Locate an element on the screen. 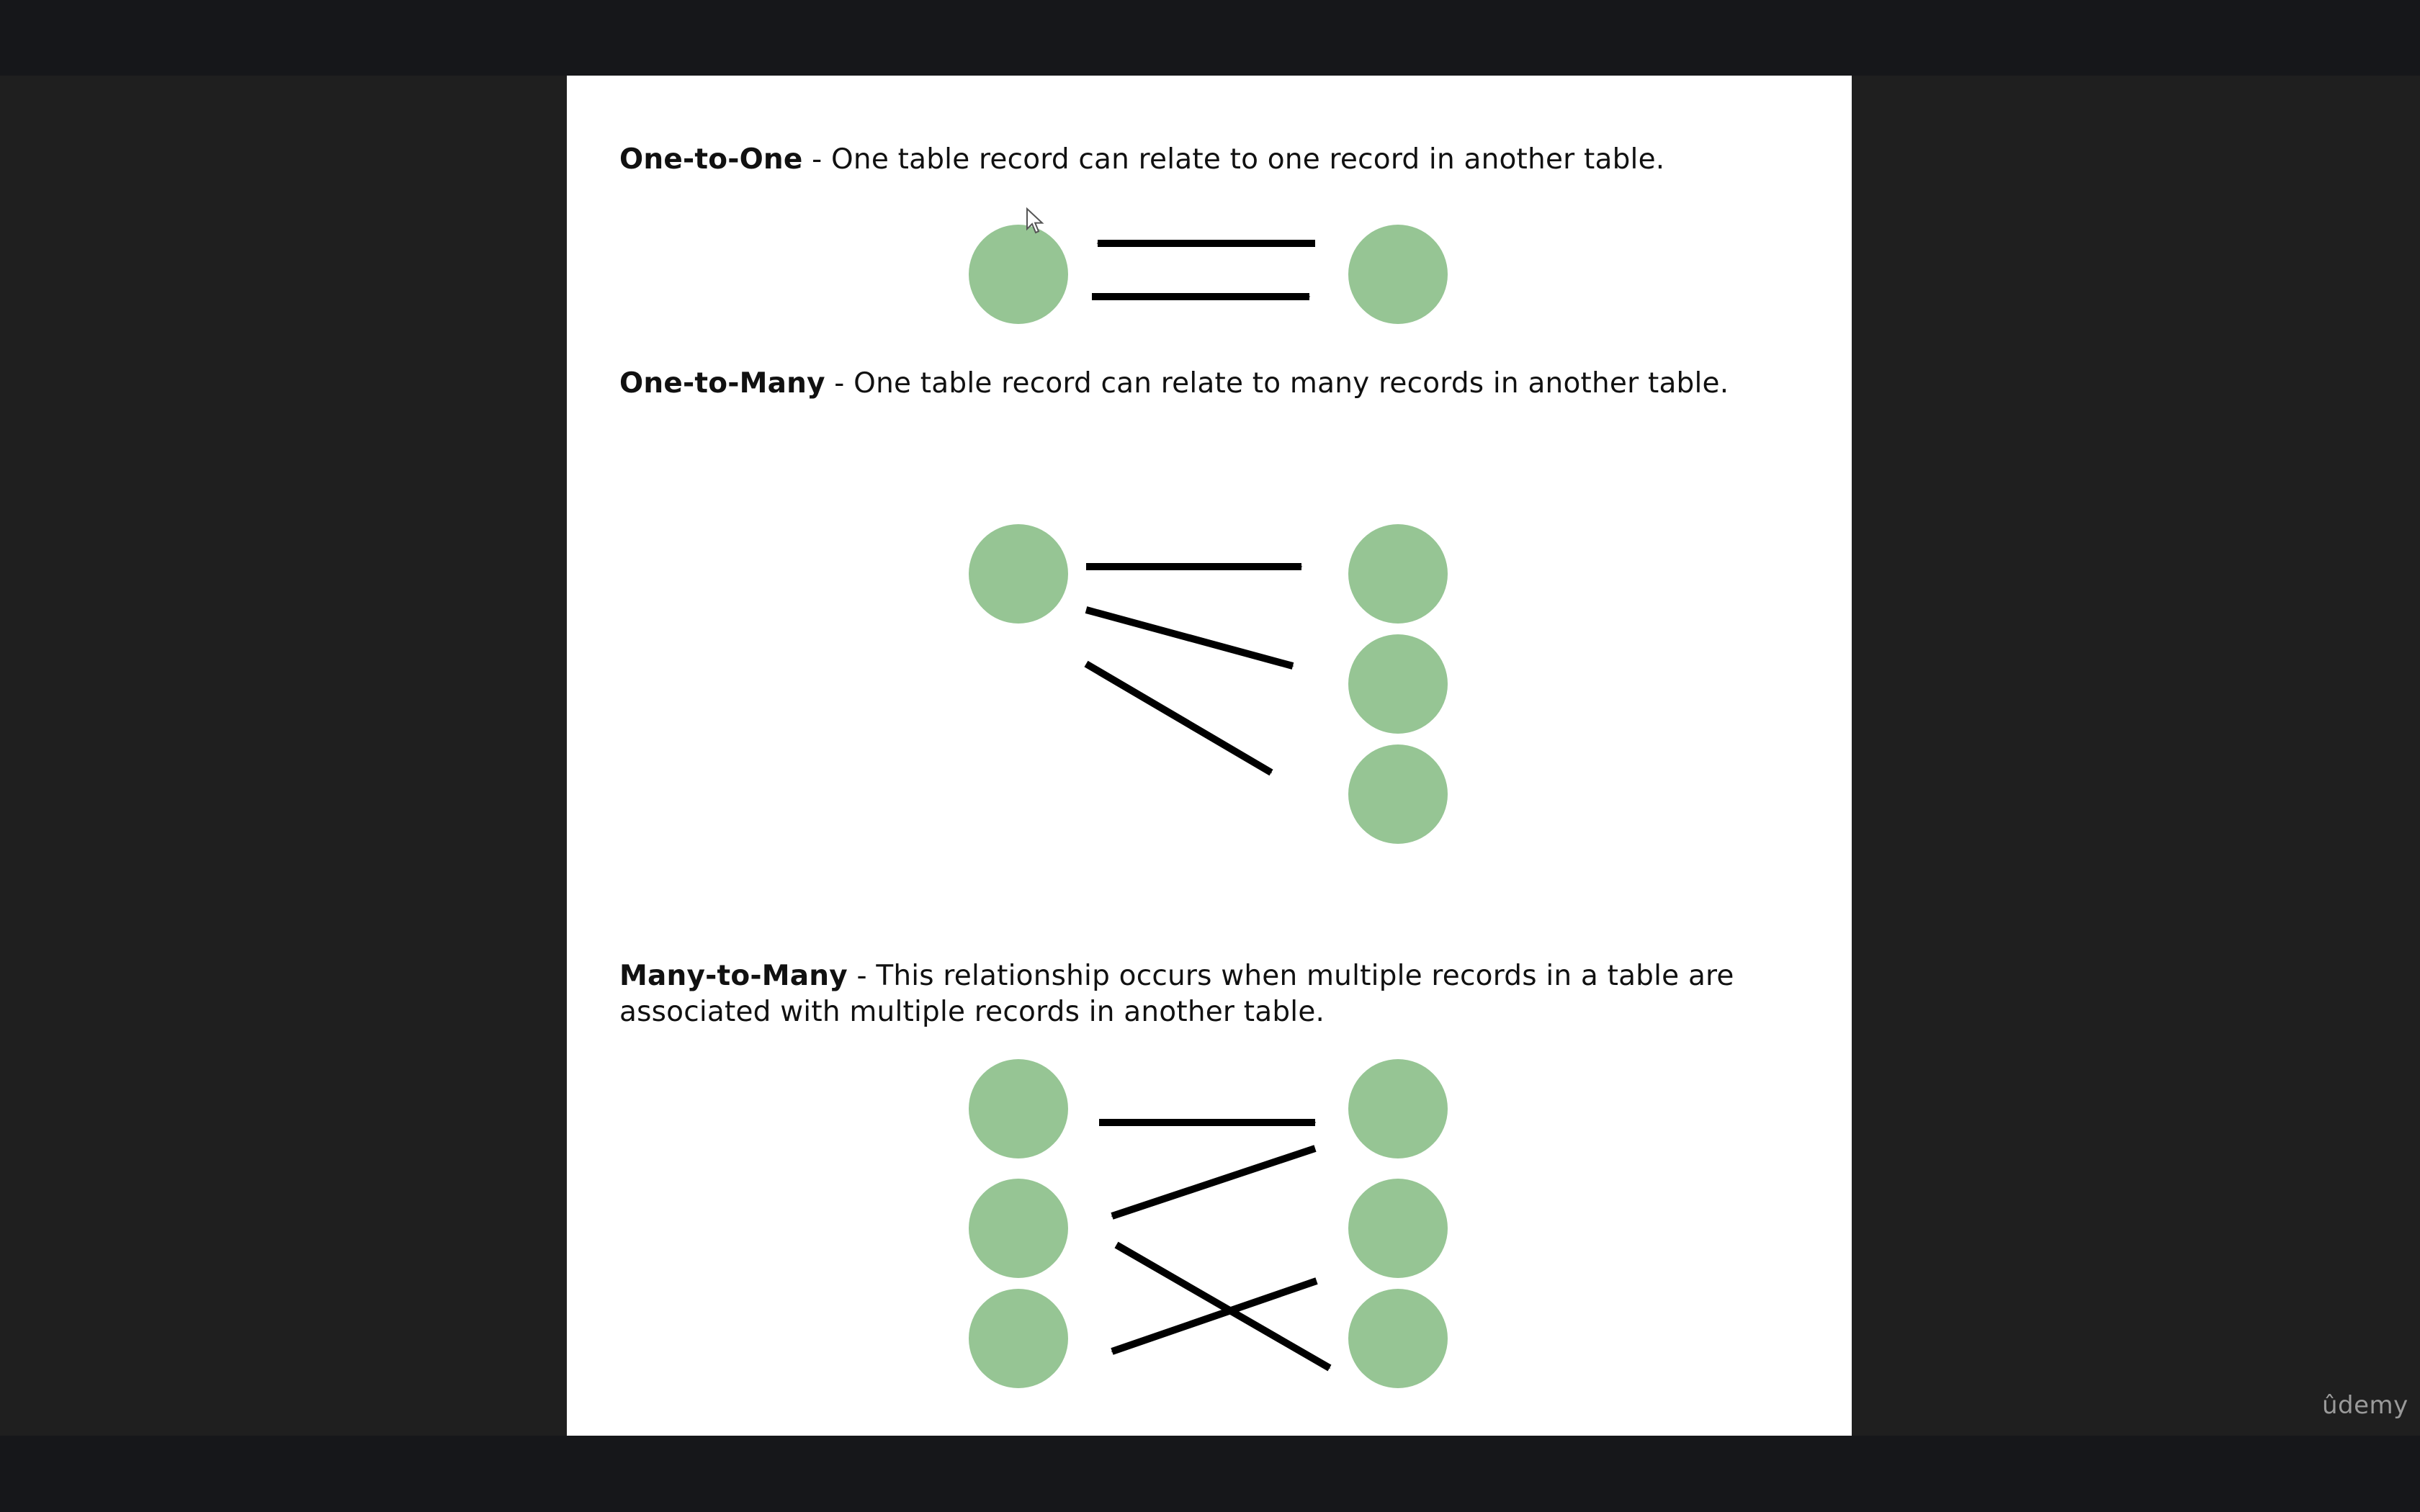  video-bottom-bar is located at coordinates (1210, 1474).